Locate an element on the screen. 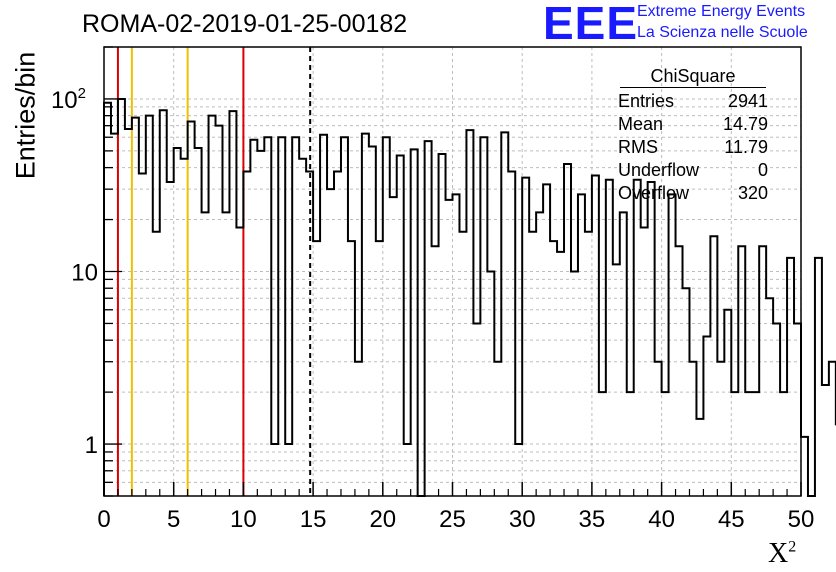 The height and width of the screenshot is (572, 836). x-tick-label: 0 is located at coordinates (103, 519).